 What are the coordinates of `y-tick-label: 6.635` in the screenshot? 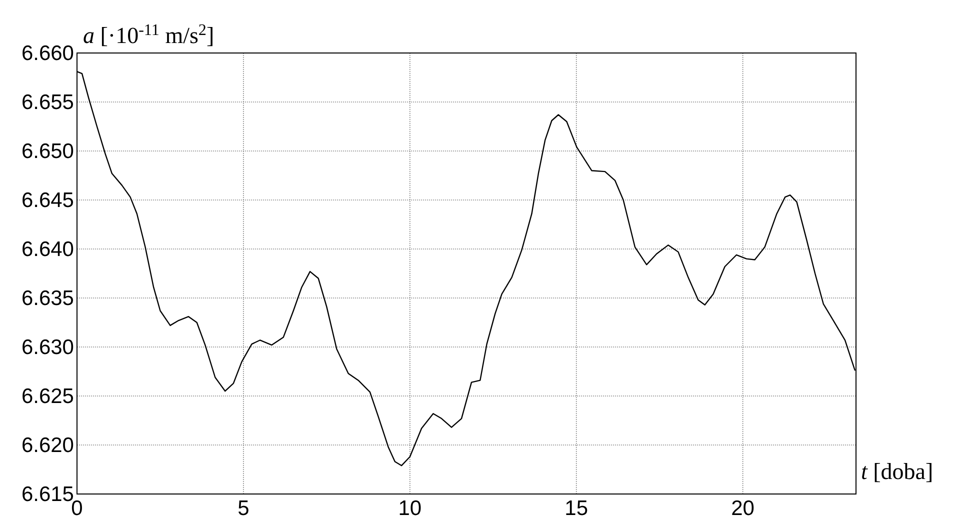 It's located at (47, 298).